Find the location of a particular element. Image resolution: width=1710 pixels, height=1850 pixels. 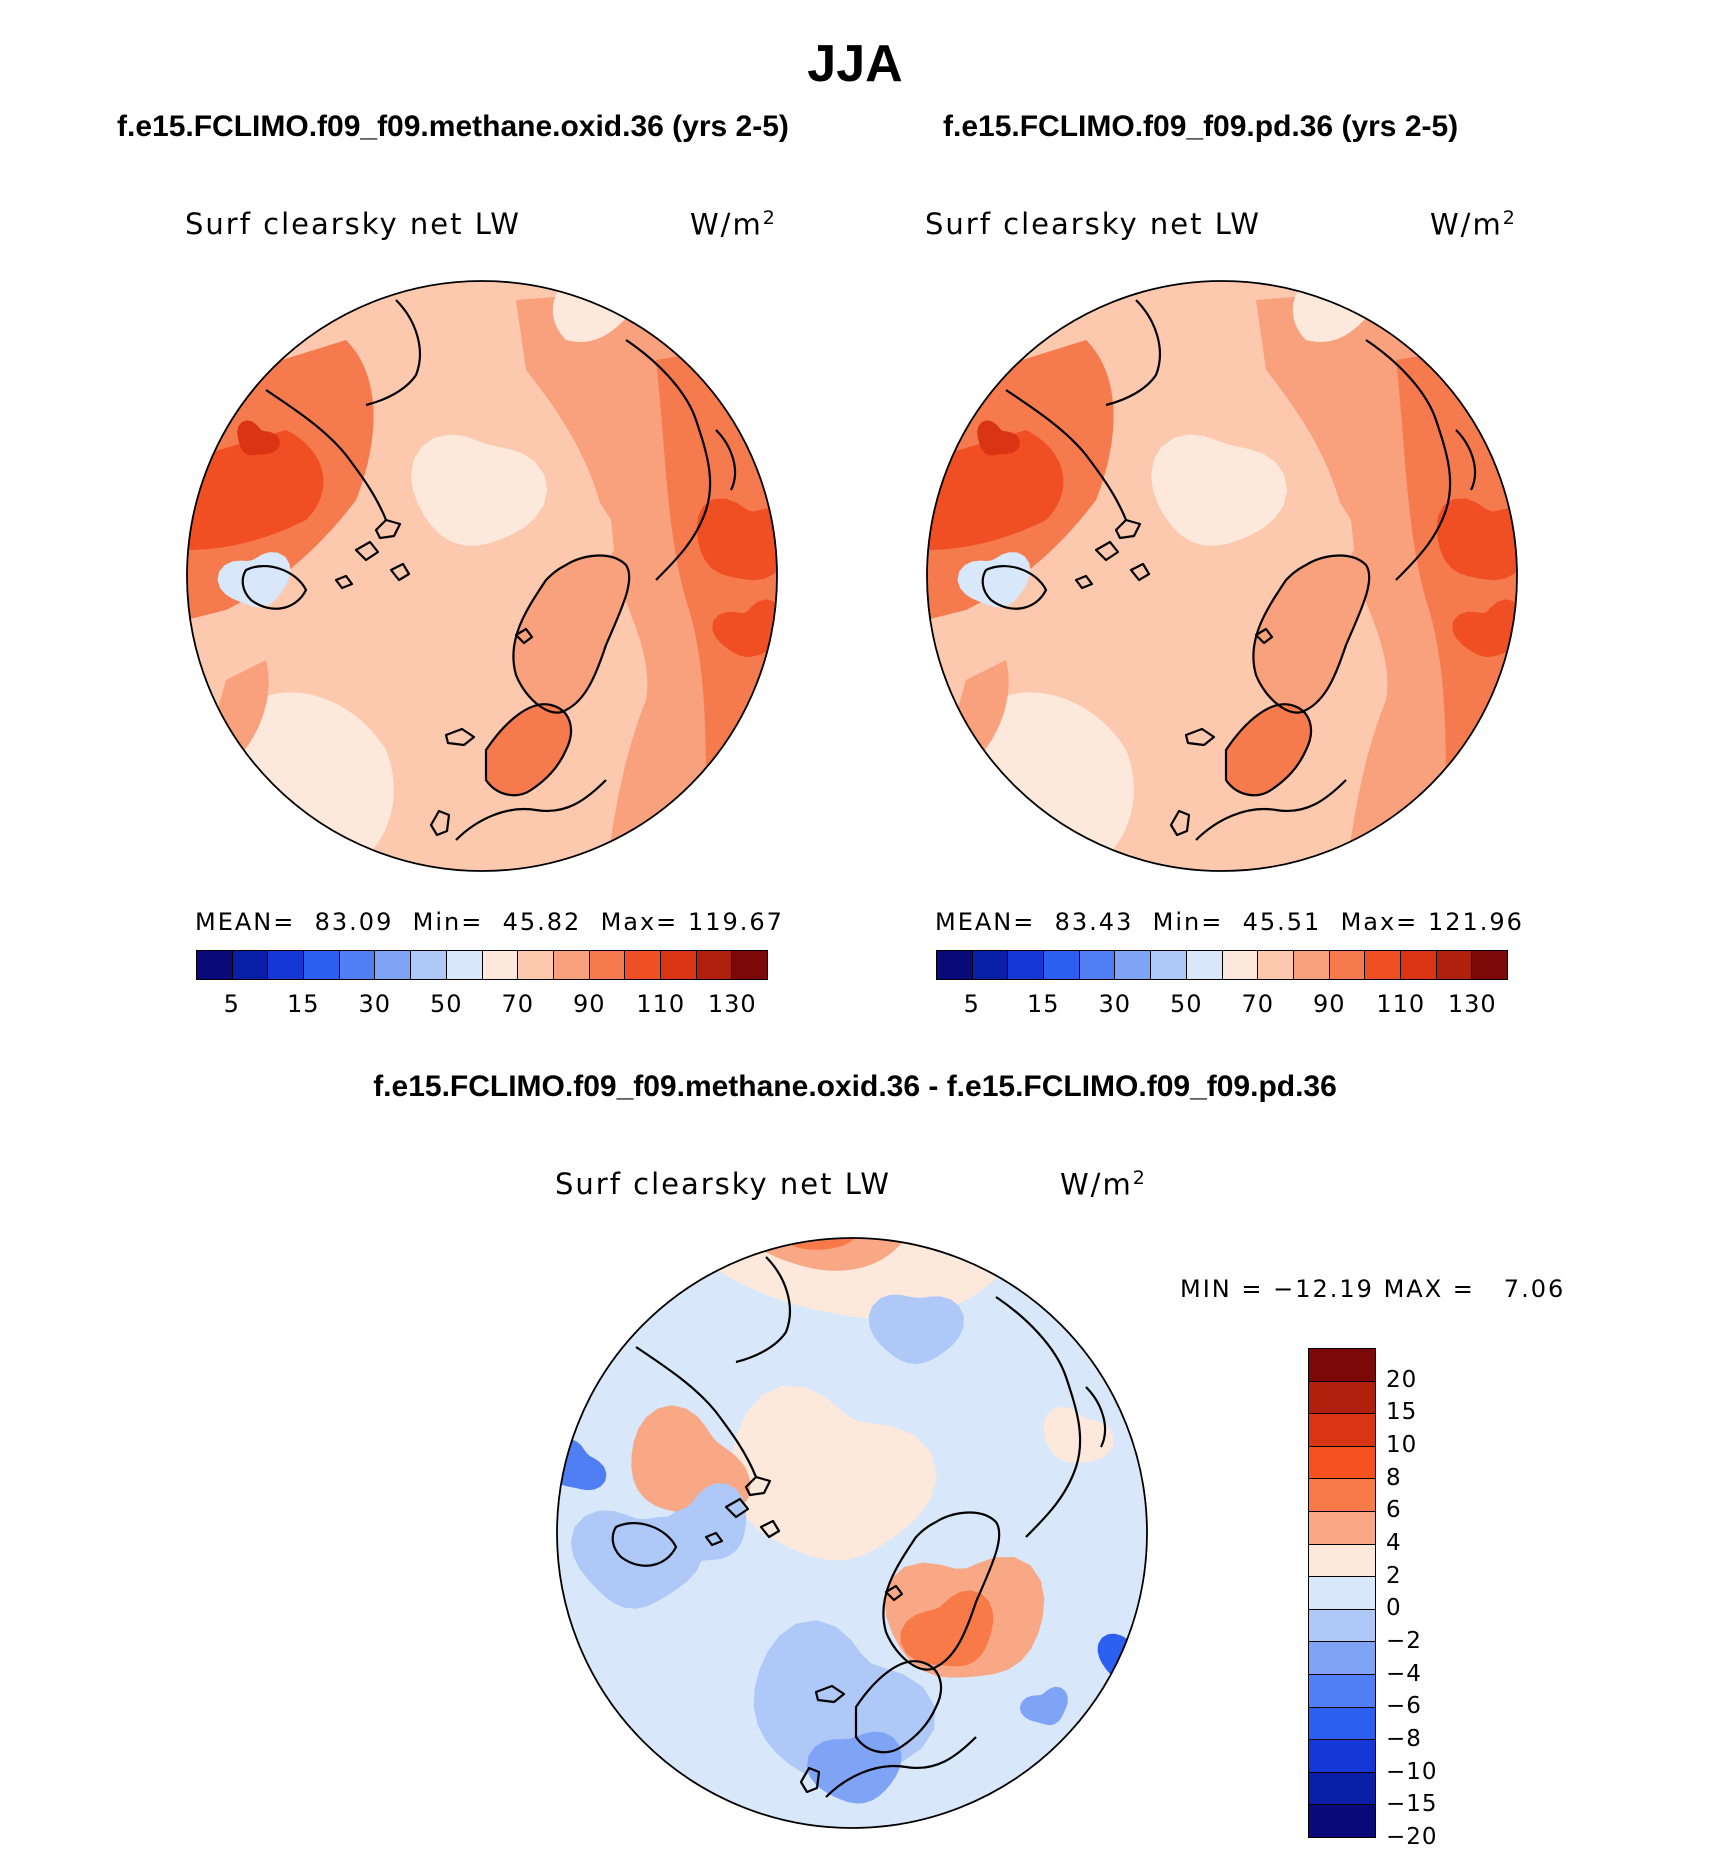

colorbar-tick-label: −10 is located at coordinates (1412, 1771).